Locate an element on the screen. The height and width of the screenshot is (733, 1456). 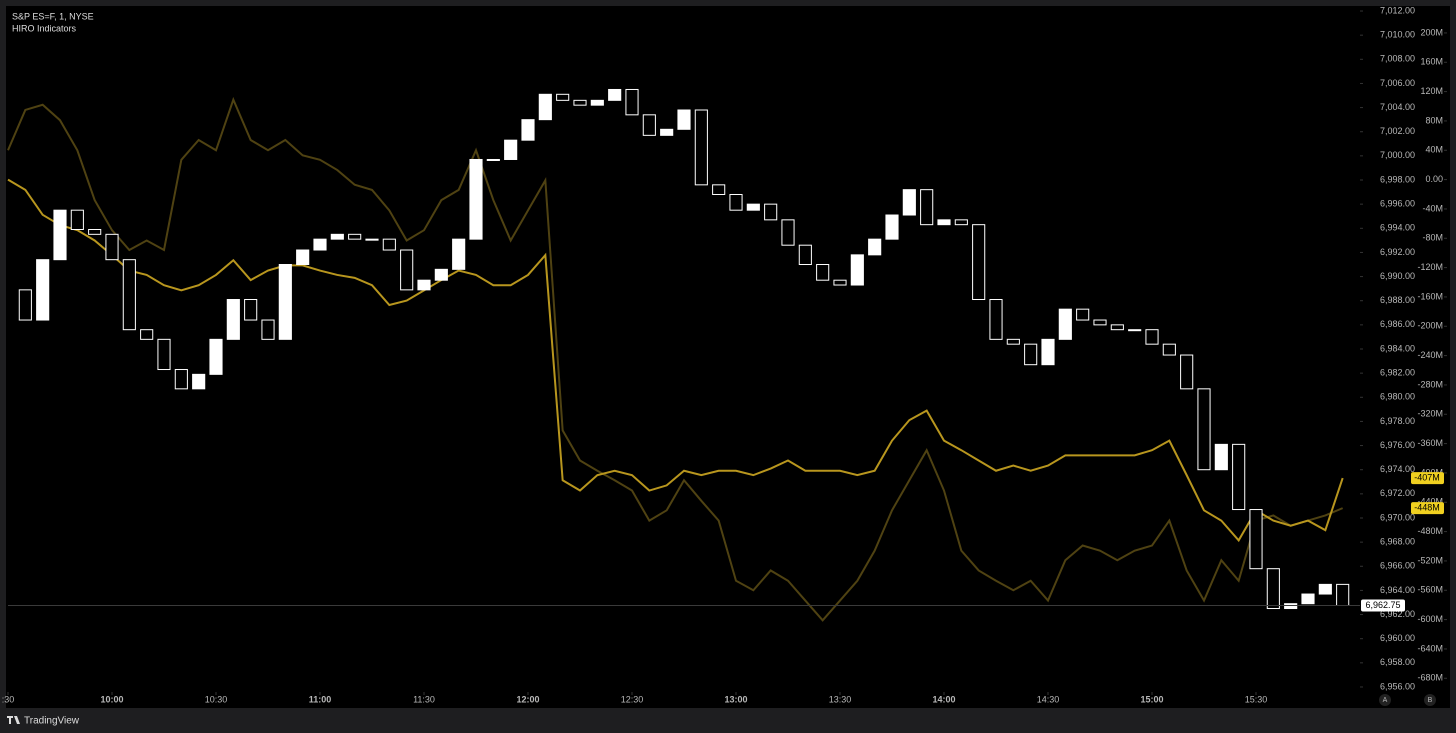
y-tick-label: 6,988.00 is located at coordinates (1397, 300).